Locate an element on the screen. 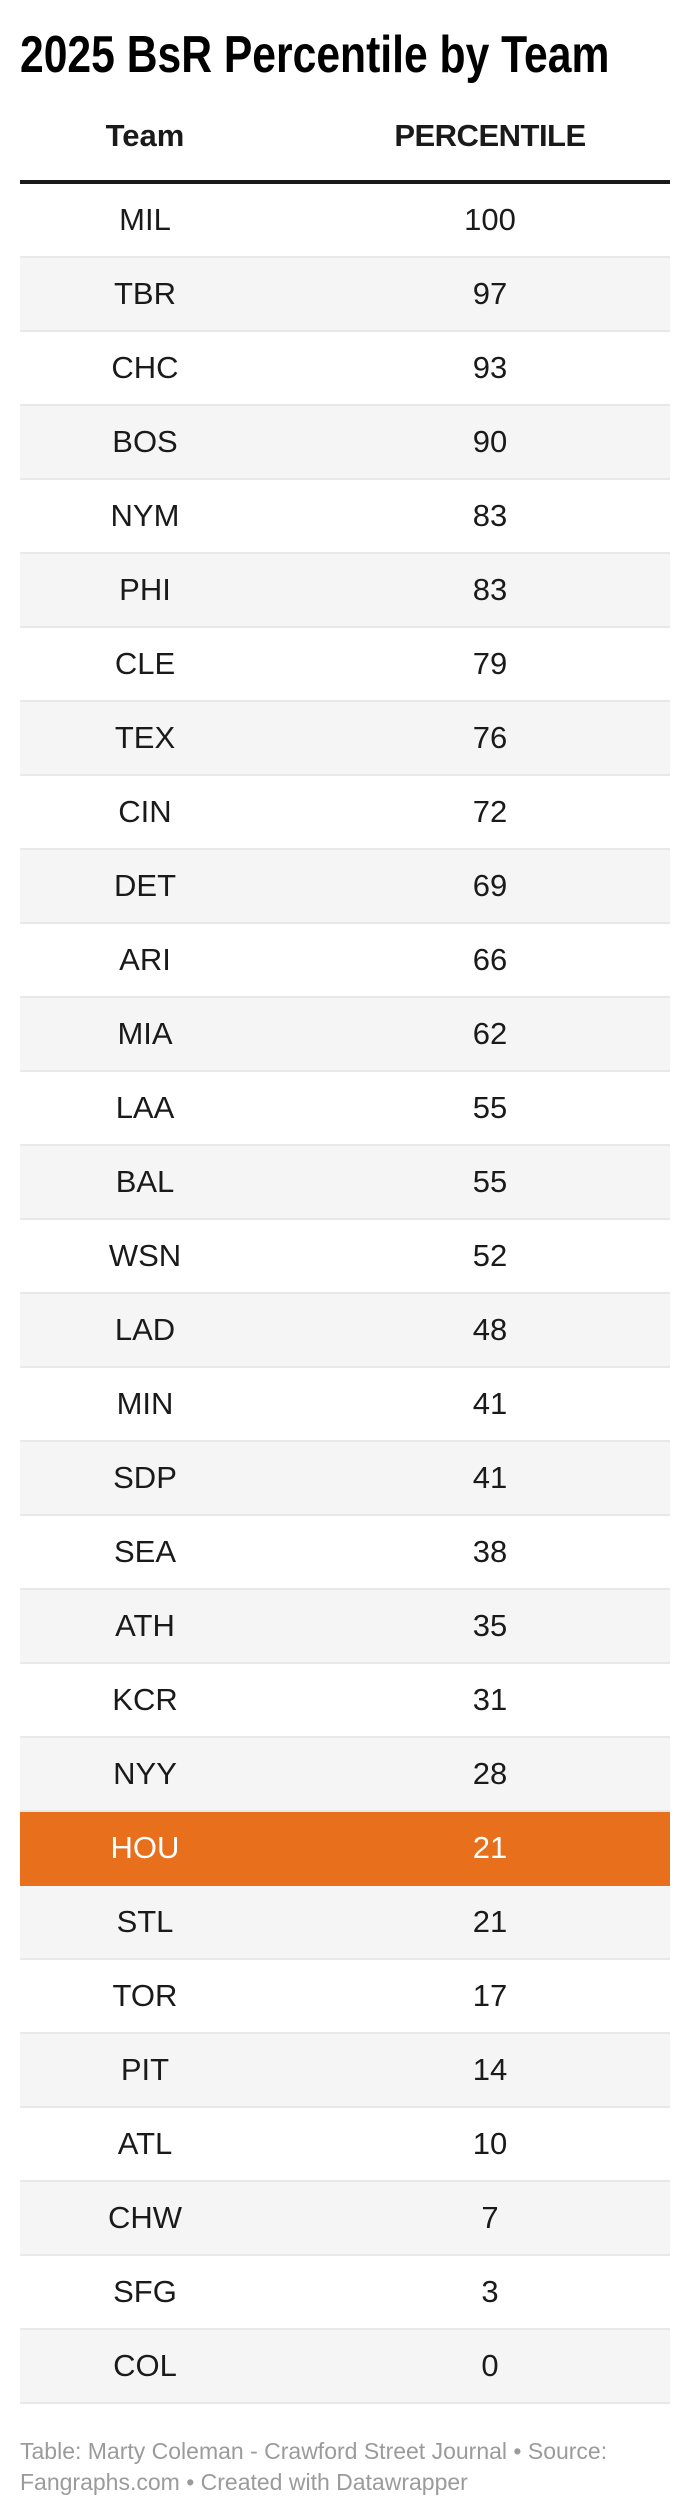 The height and width of the screenshot is (2512, 690). table-row: COL 0 is located at coordinates (345, 2367).